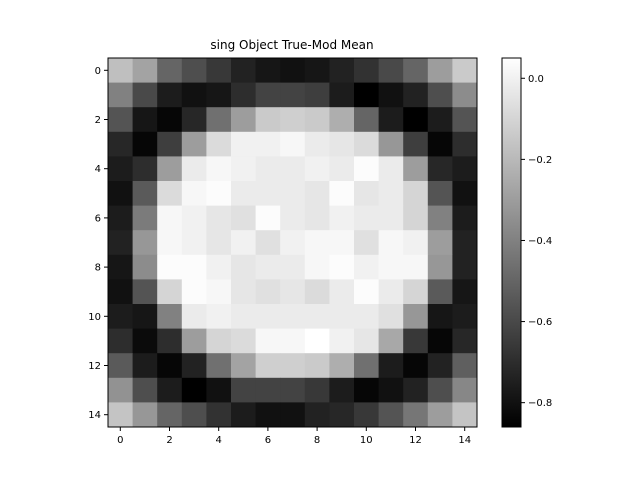 The height and width of the screenshot is (480, 640). Describe the element at coordinates (169, 440) in the screenshot. I see `x-tick-label: 2` at that location.